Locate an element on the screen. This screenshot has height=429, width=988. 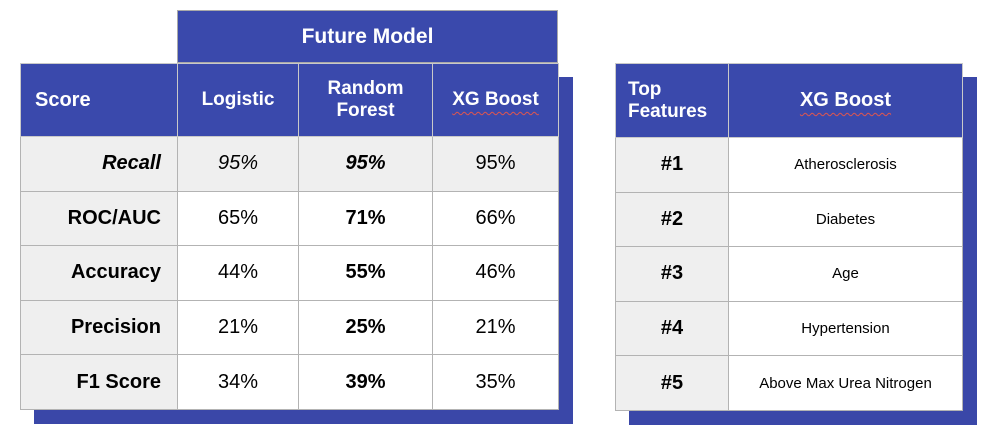
table-row-roc-auc: ROC/AUC 65% 71% 66% is located at coordinates (289, 218).